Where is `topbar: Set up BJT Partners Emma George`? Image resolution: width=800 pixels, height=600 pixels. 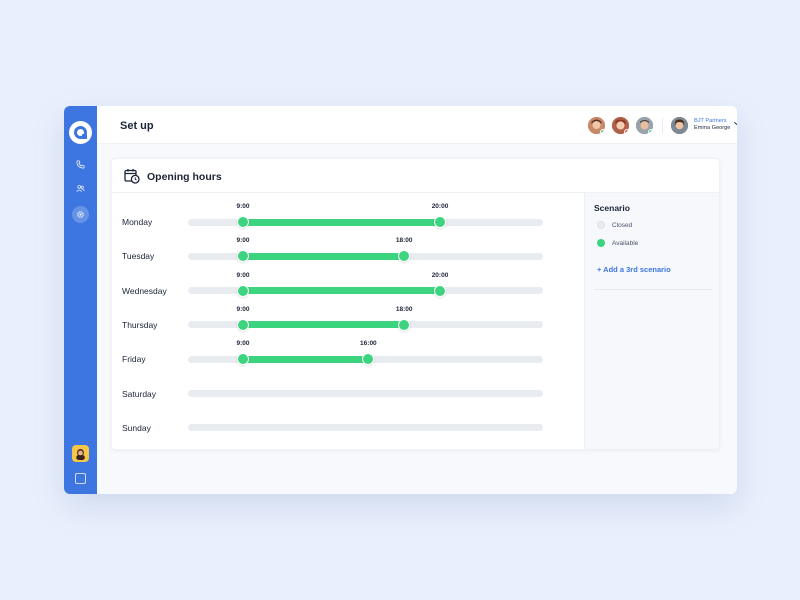 topbar: Set up BJT Partners Emma George is located at coordinates (417, 125).